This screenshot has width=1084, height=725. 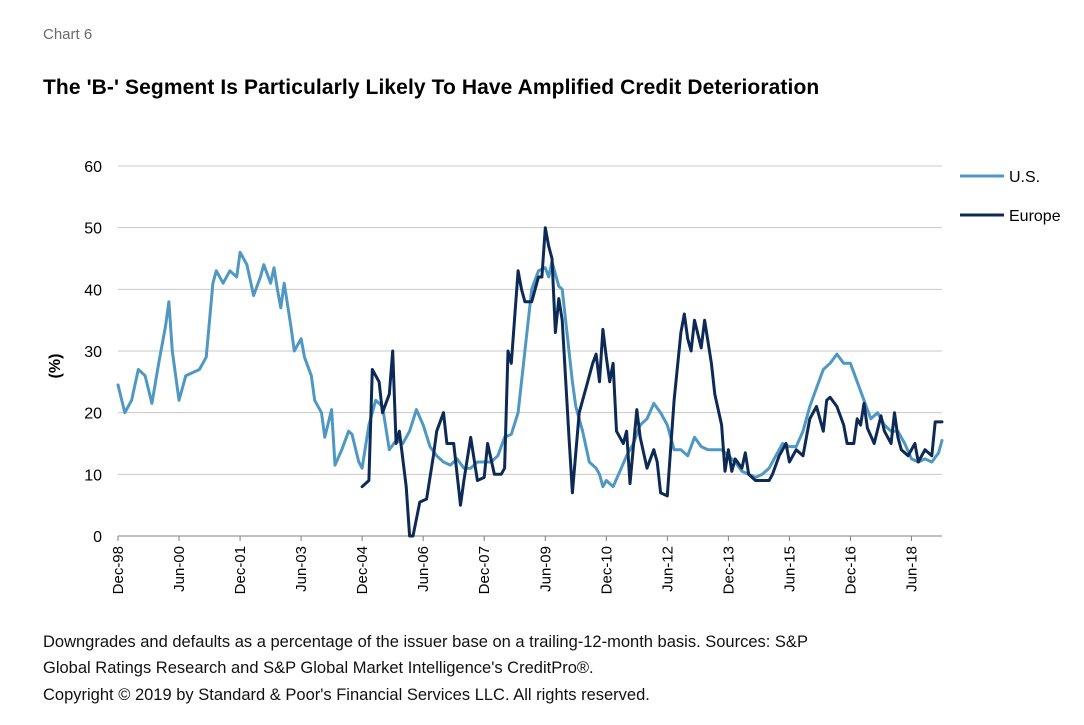 What do you see at coordinates (93, 414) in the screenshot?
I see `y-tick-label: 20` at bounding box center [93, 414].